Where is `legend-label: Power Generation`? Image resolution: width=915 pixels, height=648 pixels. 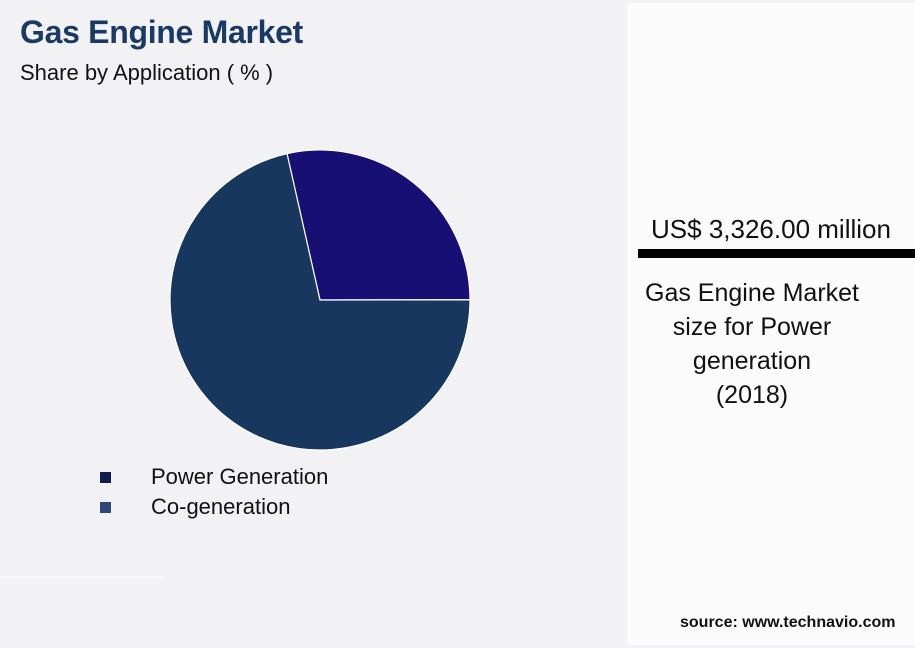
legend-label: Power Generation is located at coordinates (240, 476).